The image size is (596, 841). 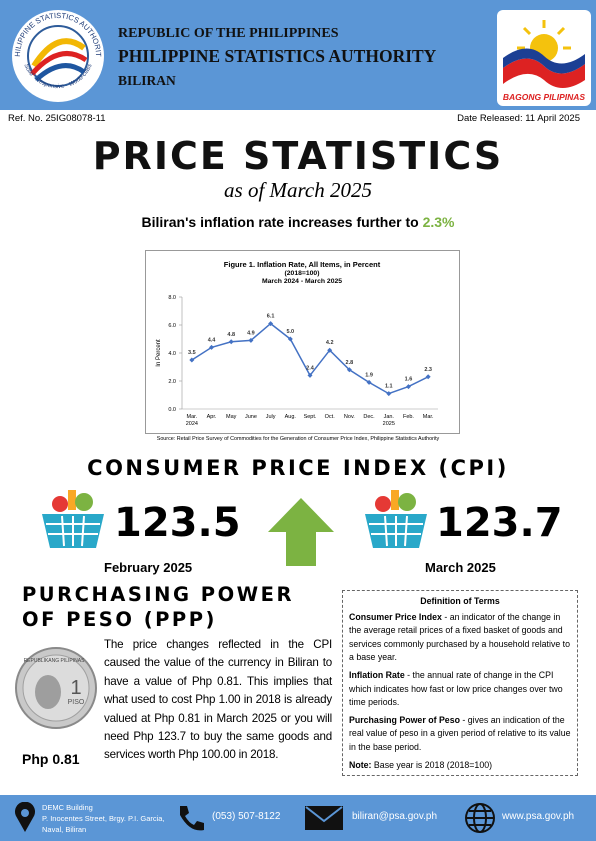 I want to click on coin-text: 1, so click(x=75, y=688).